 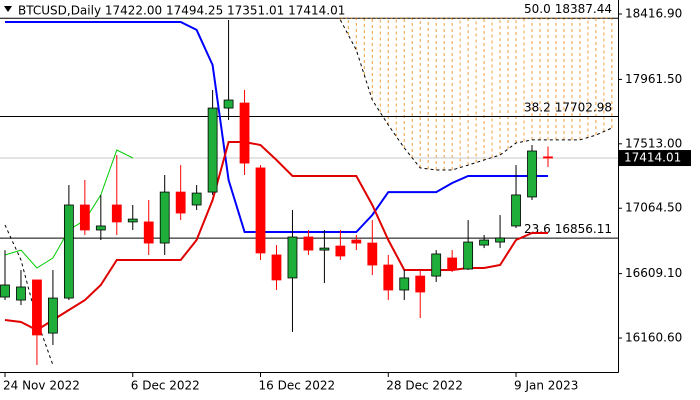 I want to click on y-tick-label: 16160.60, so click(x=653, y=338).